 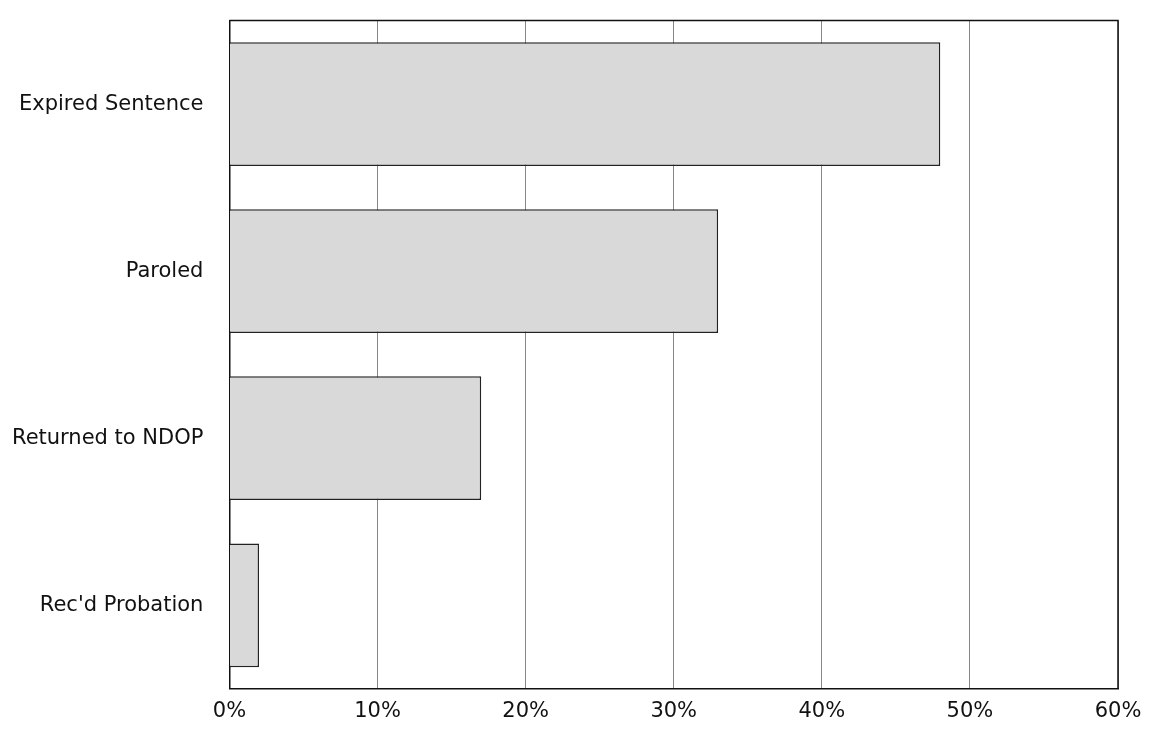 What do you see at coordinates (229, 709) in the screenshot?
I see `x-tick-label: 0%` at bounding box center [229, 709].